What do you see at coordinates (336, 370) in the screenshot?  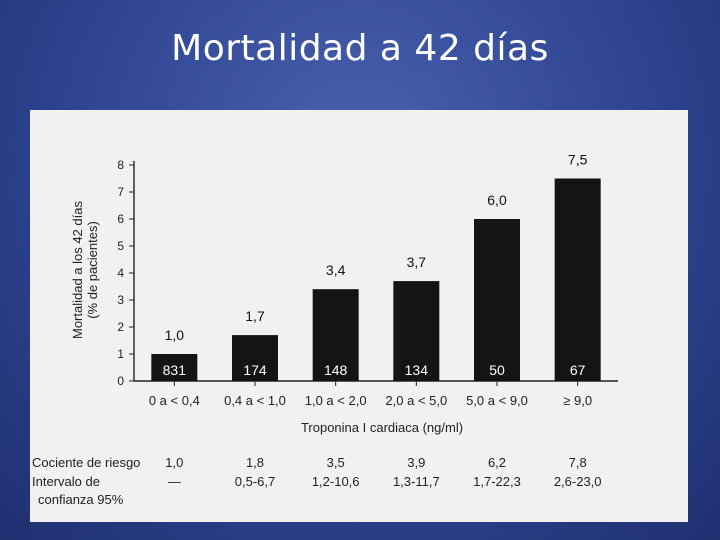 I see `bar-n-label: 148` at bounding box center [336, 370].